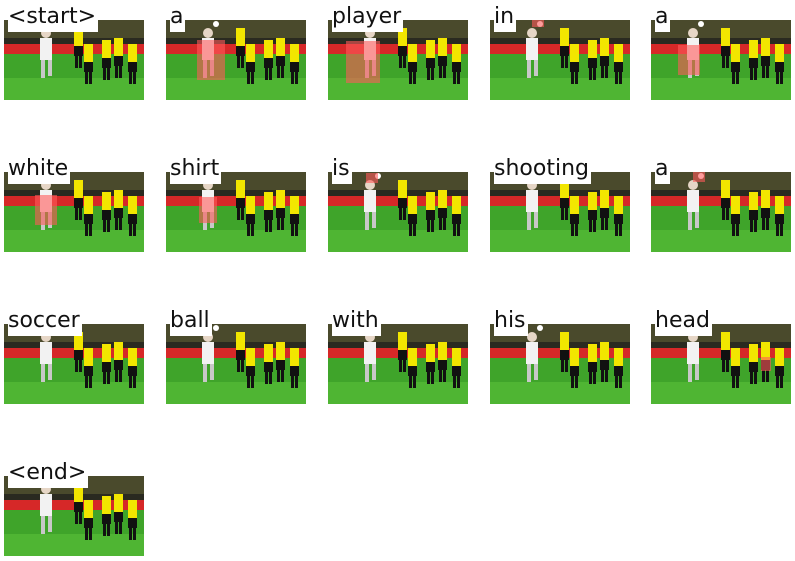 The width and height of the screenshot is (795, 561). Describe the element at coordinates (48, 473) in the screenshot. I see `caption-word: <end>` at that location.